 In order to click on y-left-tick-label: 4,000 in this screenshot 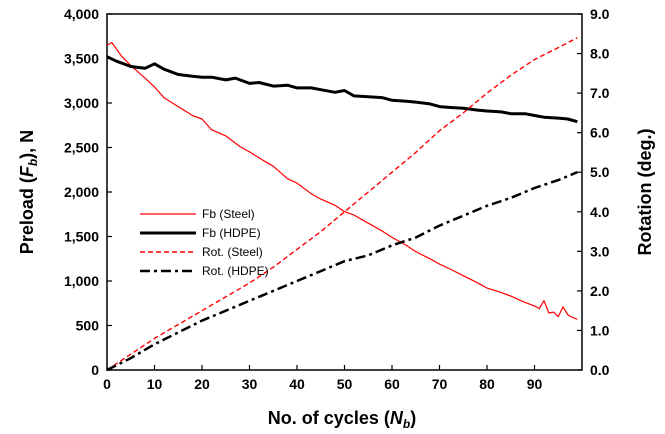, I will do `click(81, 14)`.